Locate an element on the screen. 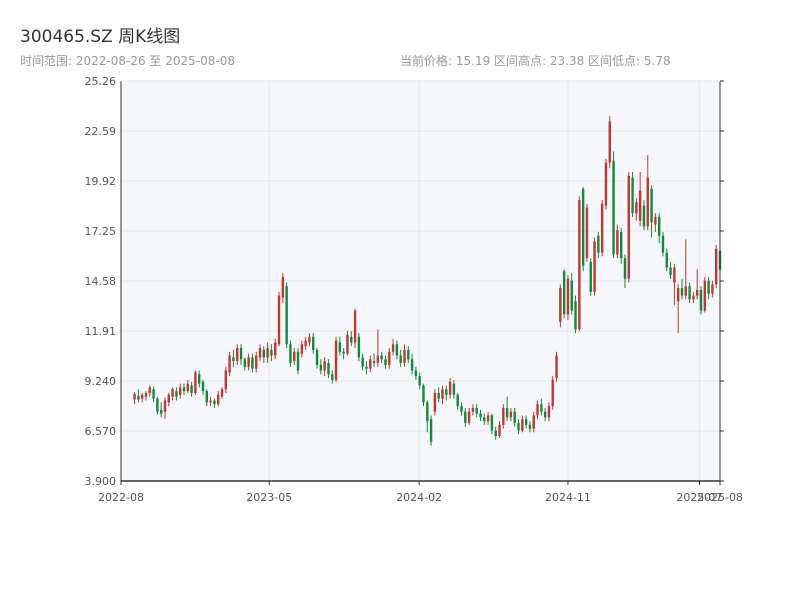 This screenshot has width=800, height=600. y-tick-label: 22.59 is located at coordinates (101, 131).